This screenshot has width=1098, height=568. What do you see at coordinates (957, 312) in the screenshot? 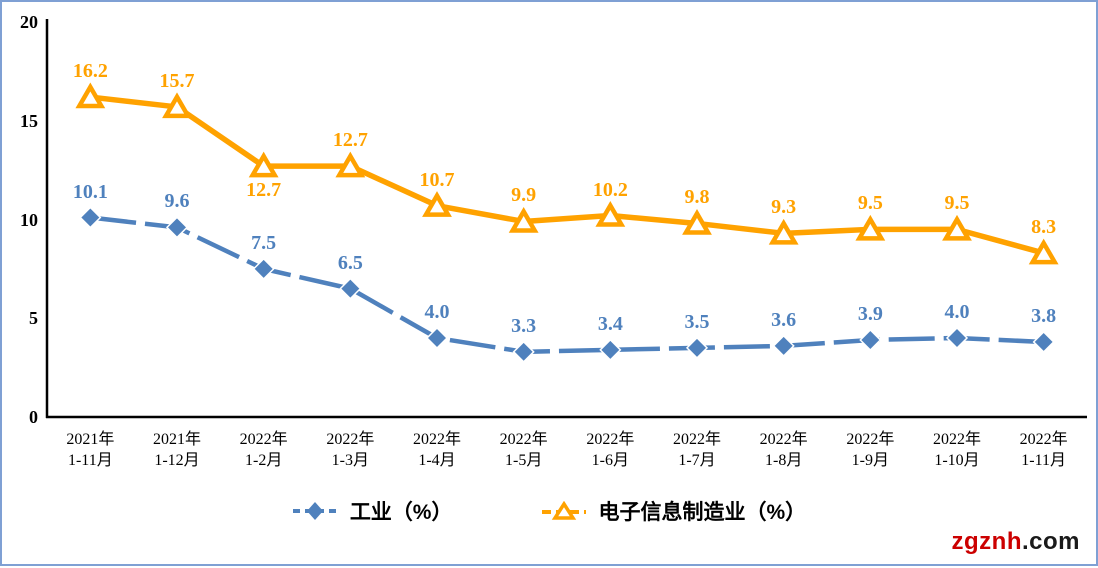
I see `data-label: 4.0` at bounding box center [957, 312].